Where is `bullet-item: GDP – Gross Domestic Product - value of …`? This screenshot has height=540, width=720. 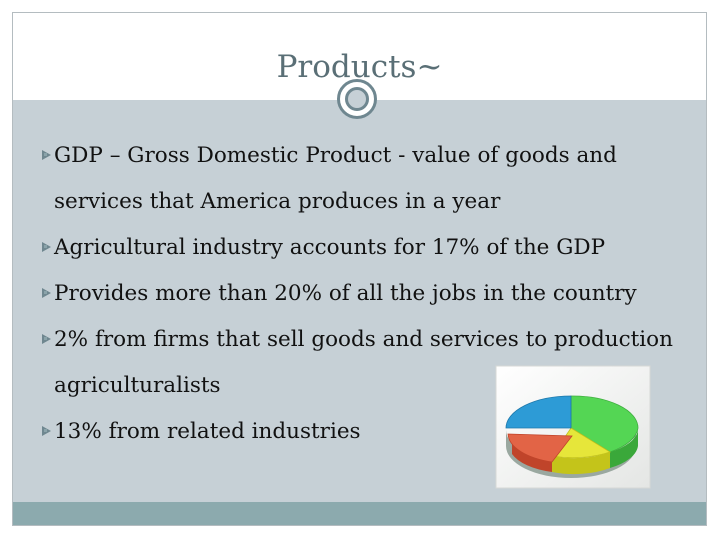
bullet-item: GDP – Gross Domestic Product - value of … is located at coordinates (358, 179).